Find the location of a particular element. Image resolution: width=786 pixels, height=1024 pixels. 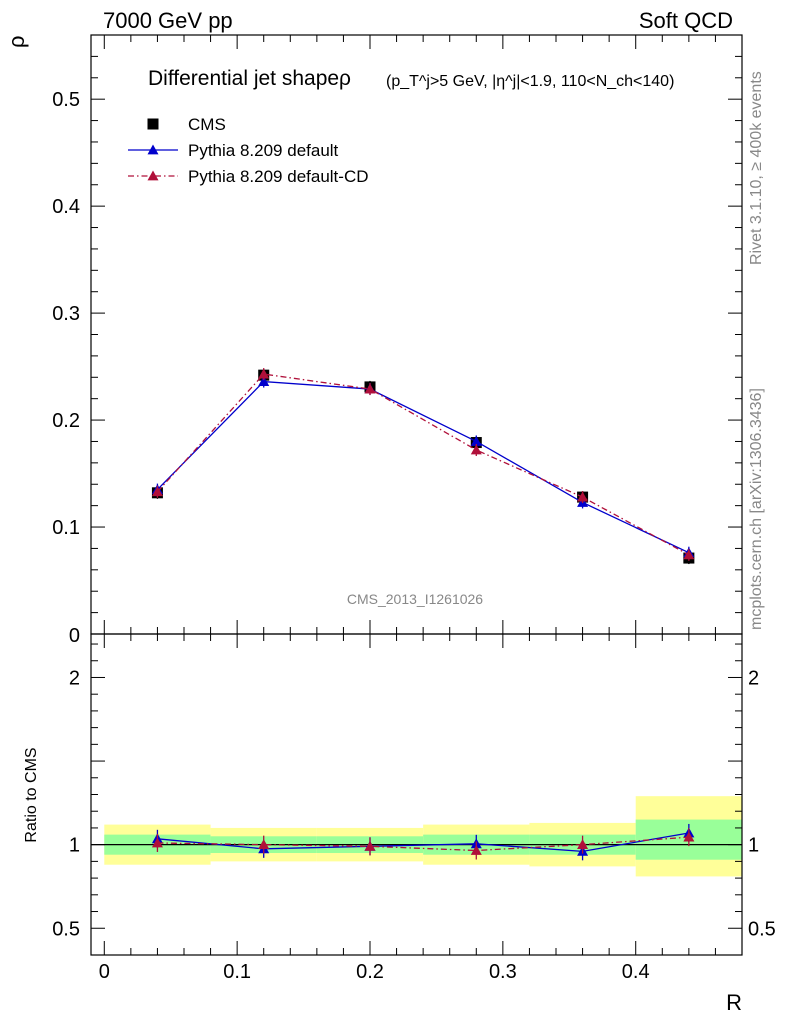

legend-label: CMS is located at coordinates (207, 124).